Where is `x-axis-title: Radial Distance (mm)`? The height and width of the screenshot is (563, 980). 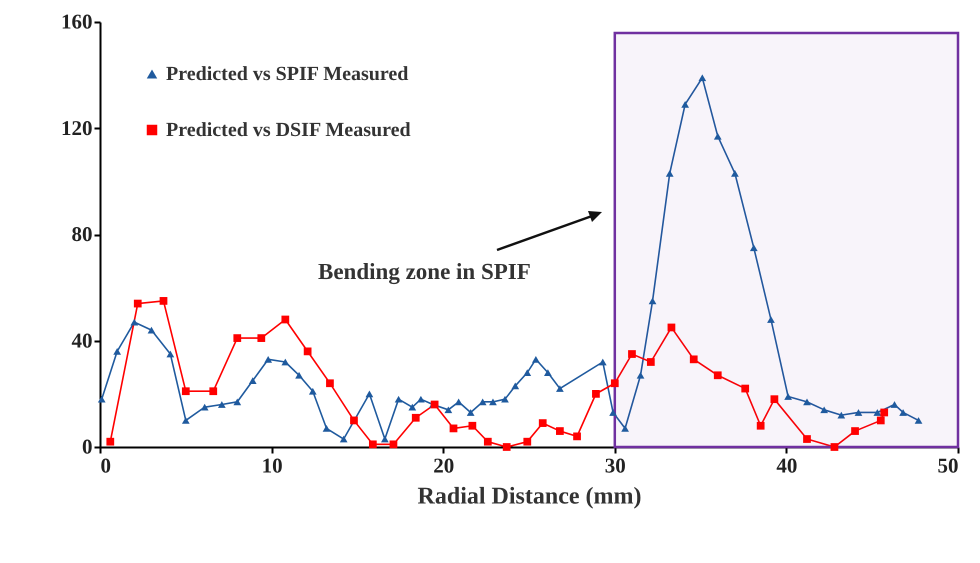 x-axis-title: Radial Distance (mm) is located at coordinates (530, 497).